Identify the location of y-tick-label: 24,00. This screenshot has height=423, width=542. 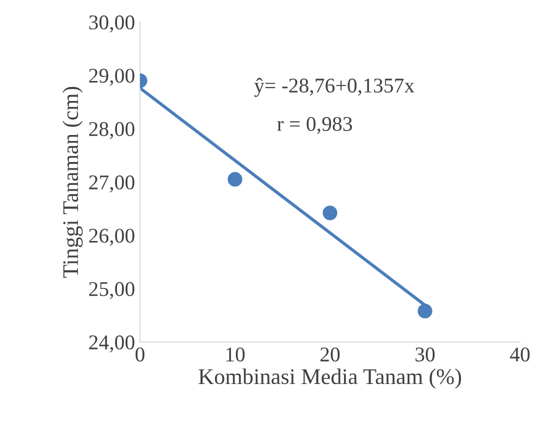
(111, 343).